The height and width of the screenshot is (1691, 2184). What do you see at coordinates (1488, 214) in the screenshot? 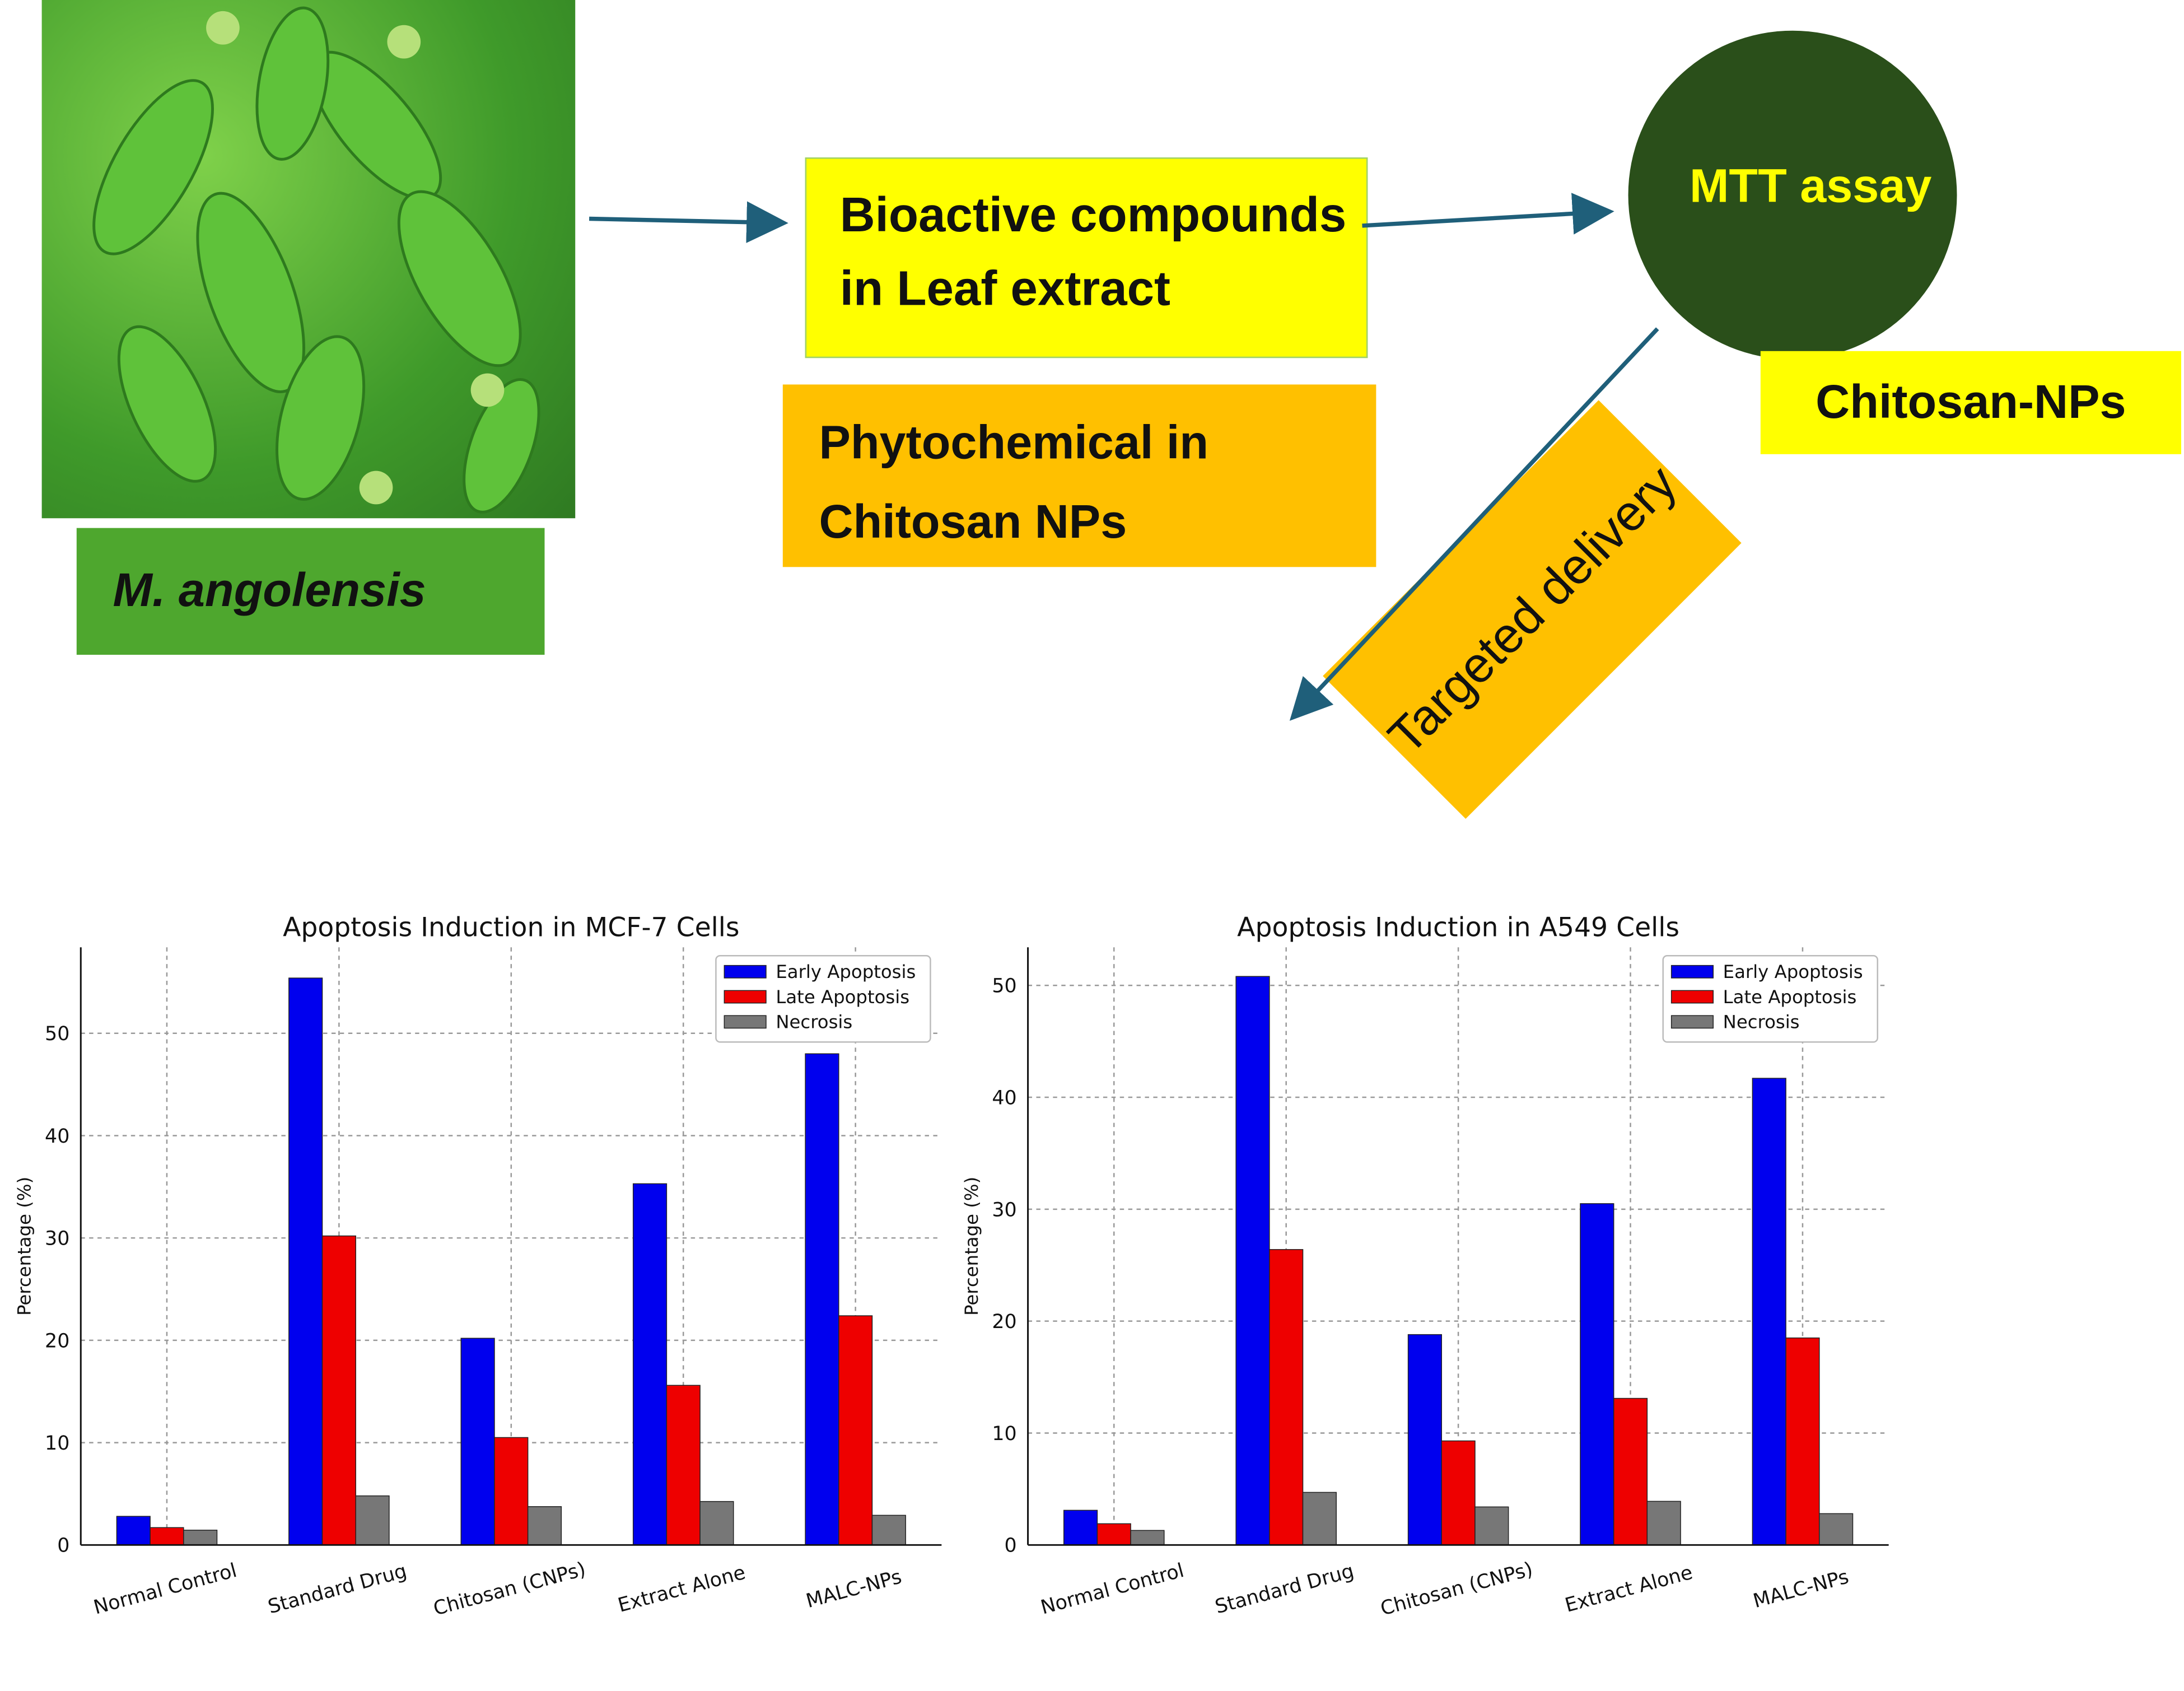
I see `arrow-extract-to-assay` at bounding box center [1488, 214].